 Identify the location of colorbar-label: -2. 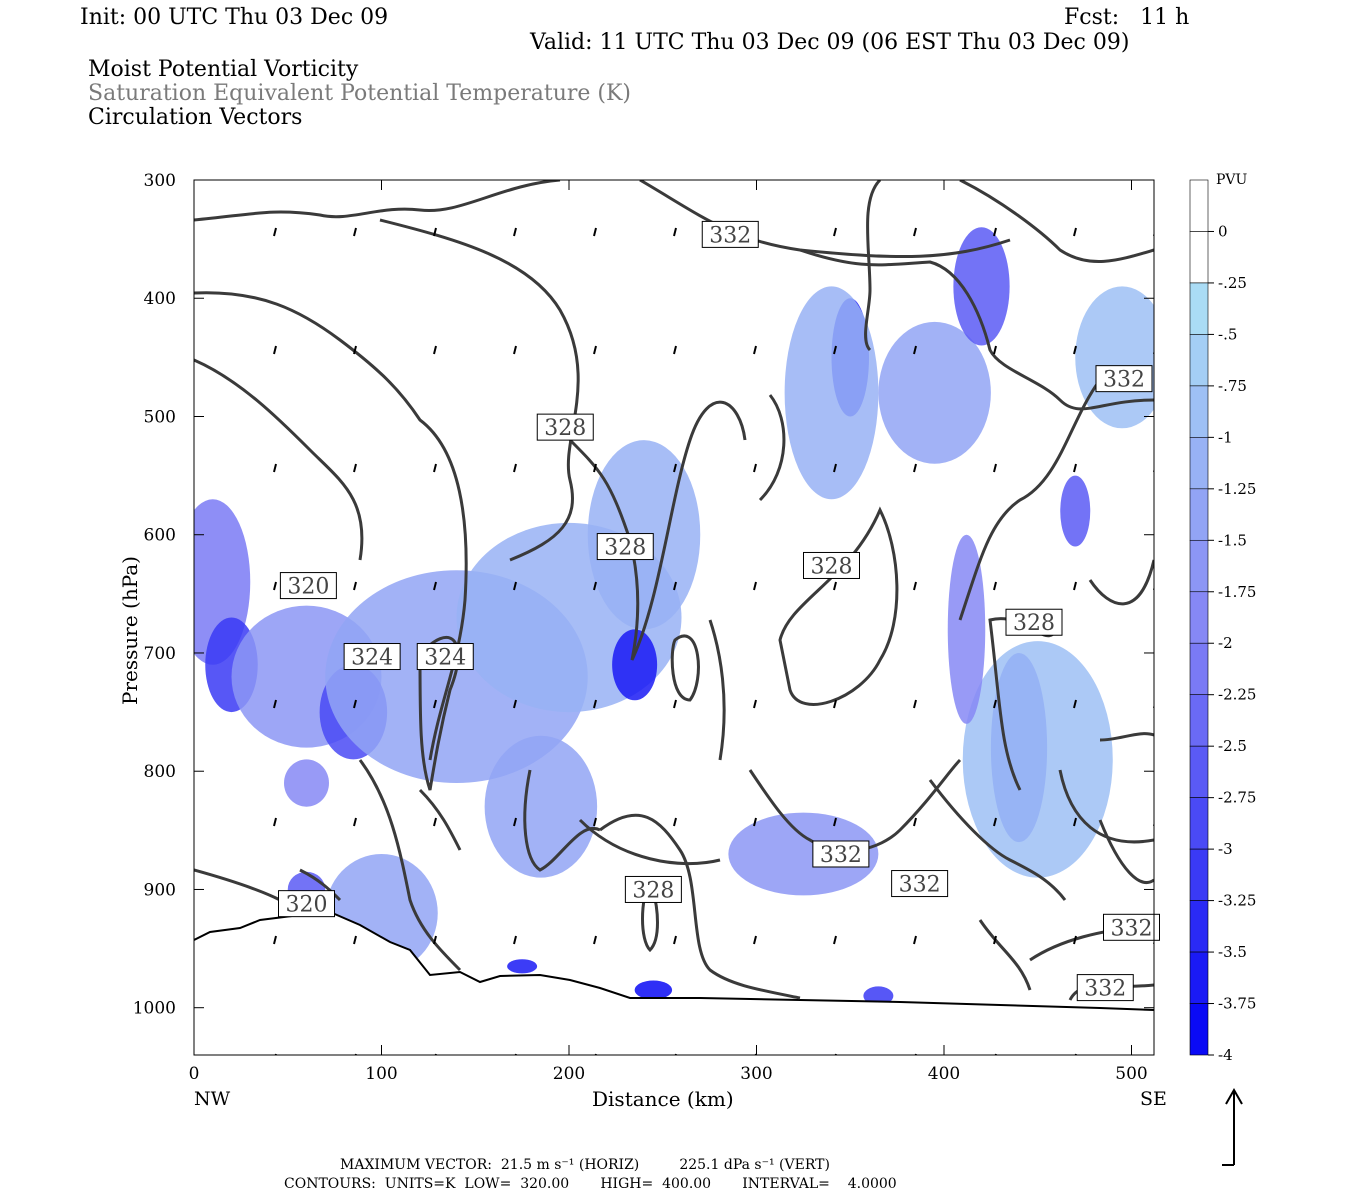
(1225, 643).